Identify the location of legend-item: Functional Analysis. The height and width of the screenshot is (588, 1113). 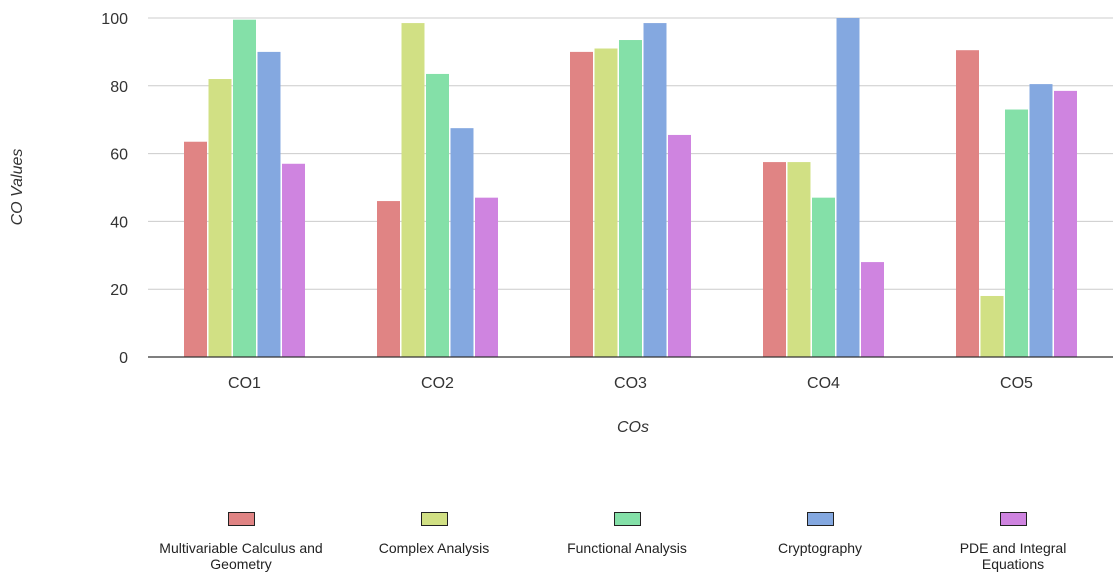
(627, 534).